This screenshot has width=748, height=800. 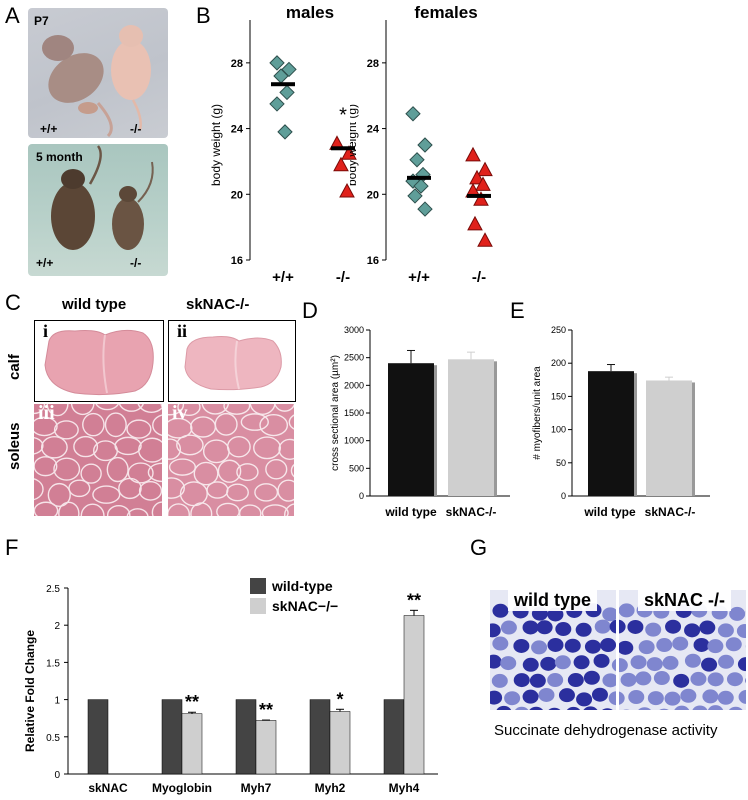 I want to click on histology-soleus-ko: iv, so click(x=231, y=460).